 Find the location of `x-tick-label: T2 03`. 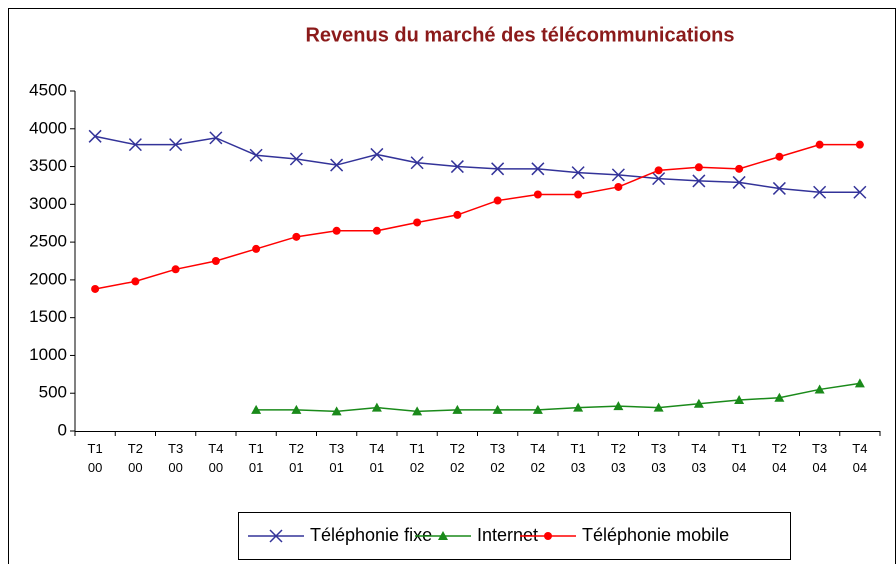

x-tick-label: T2 03 is located at coordinates (618, 458).